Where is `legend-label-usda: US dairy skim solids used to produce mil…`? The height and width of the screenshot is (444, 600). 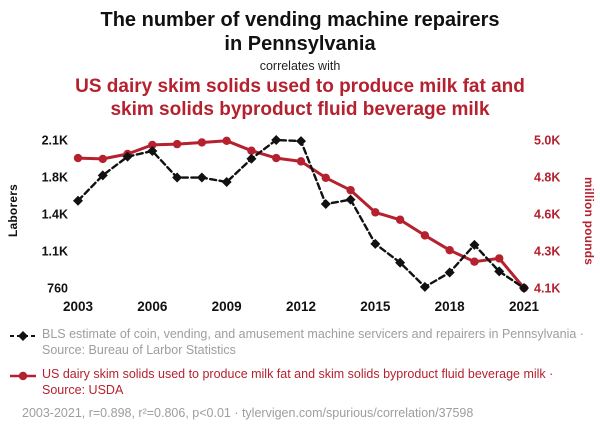
legend-label-usda: US dairy skim solids used to produce mil… is located at coordinates (298, 382).